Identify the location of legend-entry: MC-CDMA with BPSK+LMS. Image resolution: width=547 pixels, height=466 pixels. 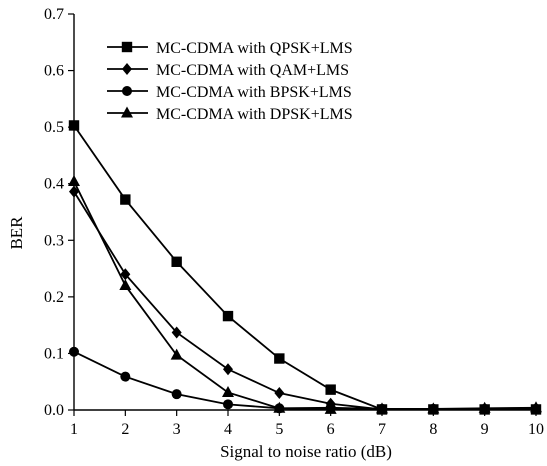
(229, 92).